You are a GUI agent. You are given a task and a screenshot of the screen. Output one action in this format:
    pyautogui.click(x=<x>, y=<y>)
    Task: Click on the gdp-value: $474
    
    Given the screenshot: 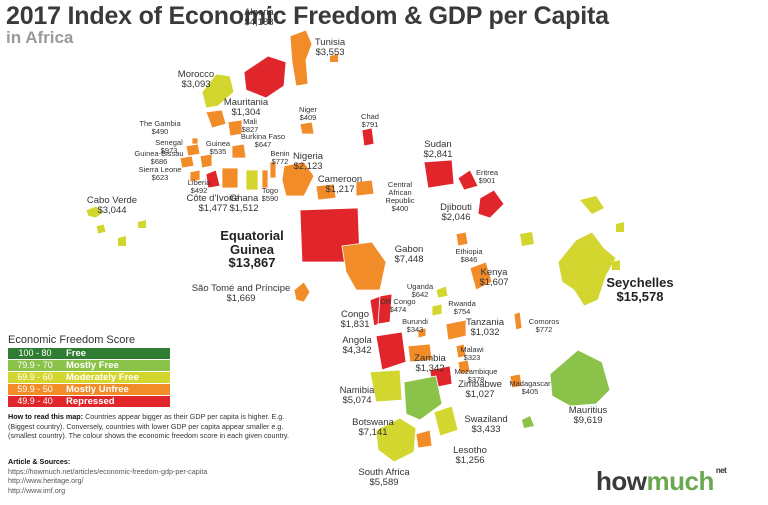 What is the action you would take?
    pyautogui.click(x=398, y=309)
    